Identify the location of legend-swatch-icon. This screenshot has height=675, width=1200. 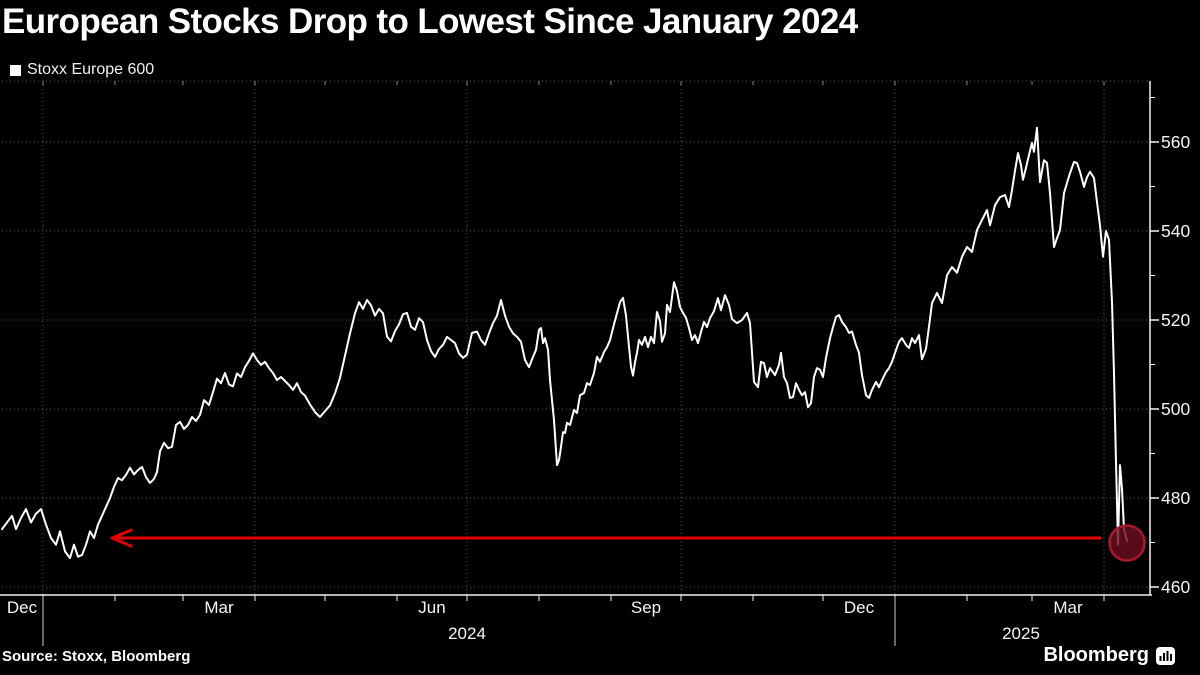
(15, 70).